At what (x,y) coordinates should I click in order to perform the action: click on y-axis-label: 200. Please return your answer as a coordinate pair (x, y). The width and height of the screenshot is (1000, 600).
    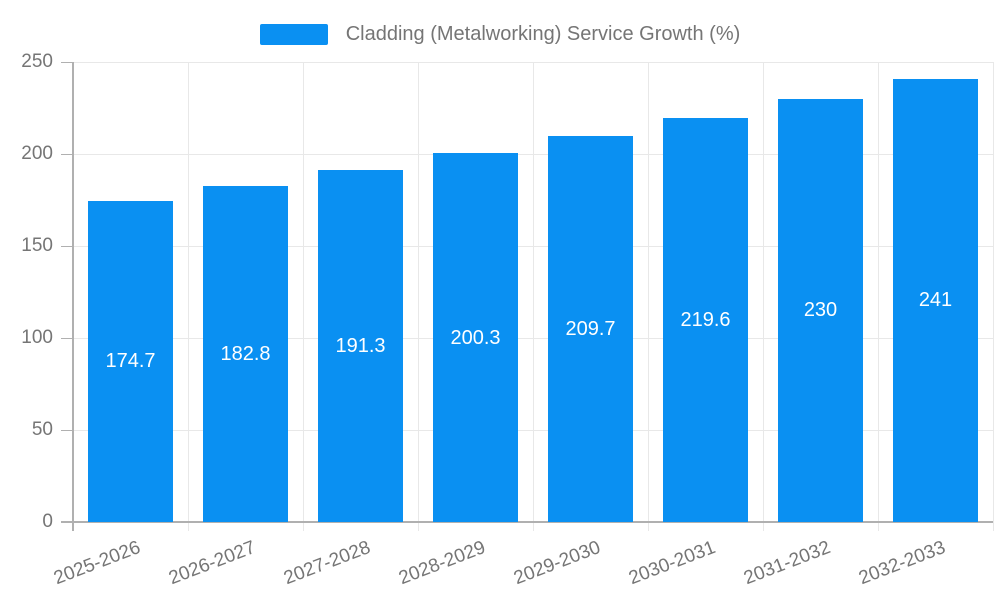
    Looking at the image, I should click on (37, 153).